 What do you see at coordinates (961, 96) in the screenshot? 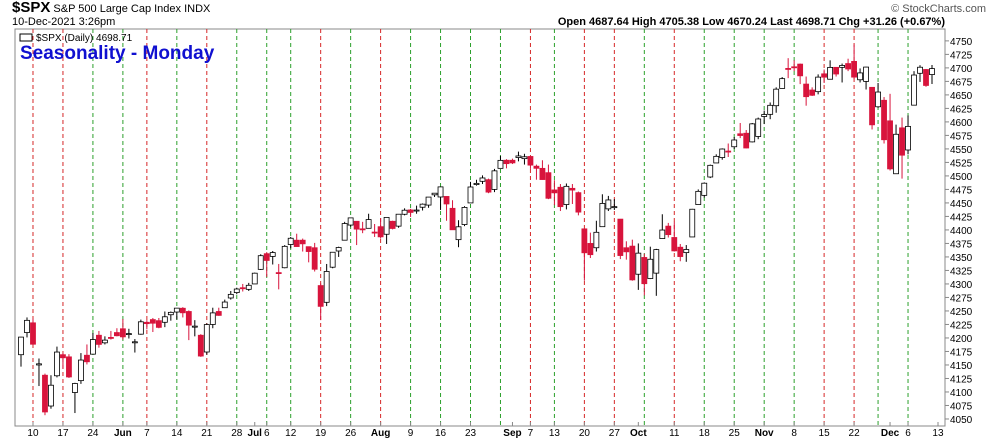
I see `y-tick-label: 4650` at bounding box center [961, 96].